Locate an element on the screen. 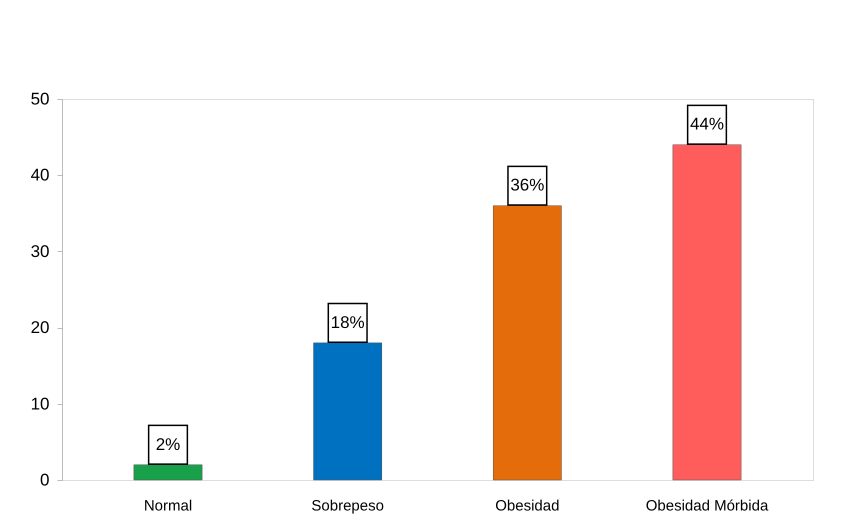  x-tick-label: Obesidad is located at coordinates (527, 506).